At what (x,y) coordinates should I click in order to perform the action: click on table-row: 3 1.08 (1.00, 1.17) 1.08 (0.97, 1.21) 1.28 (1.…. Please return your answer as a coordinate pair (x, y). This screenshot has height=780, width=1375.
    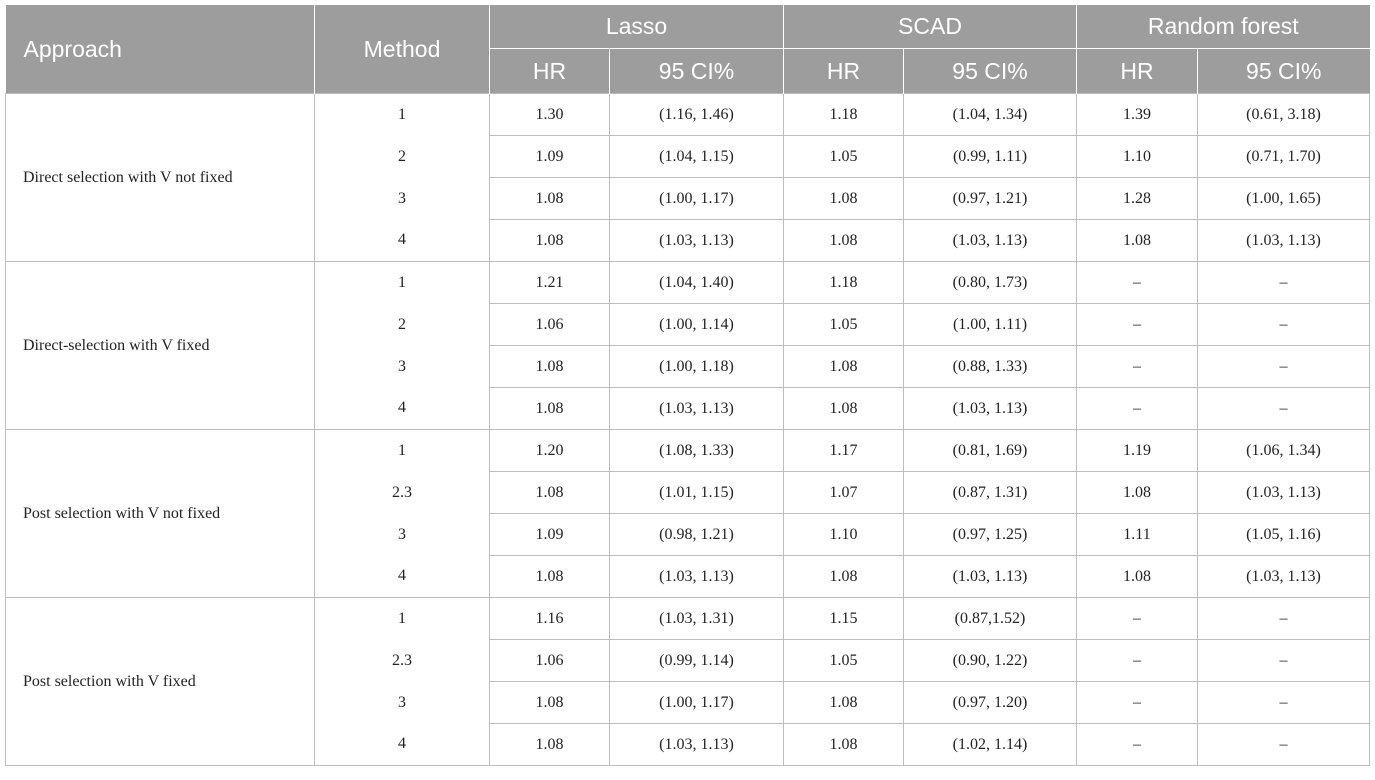
    Looking at the image, I should click on (688, 198).